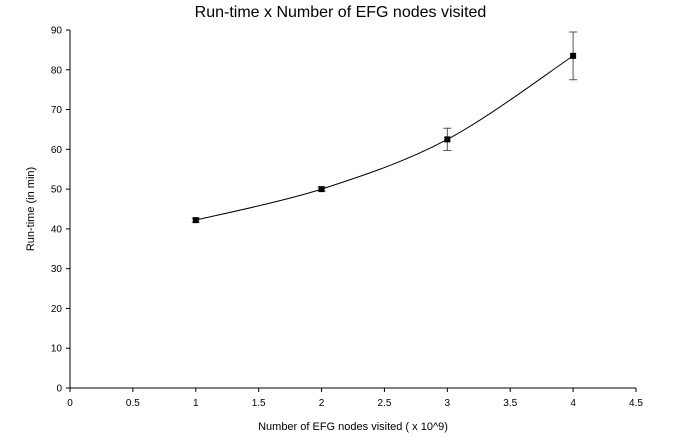 The height and width of the screenshot is (440, 681). I want to click on x-tick-label: 0.5, so click(133, 403).